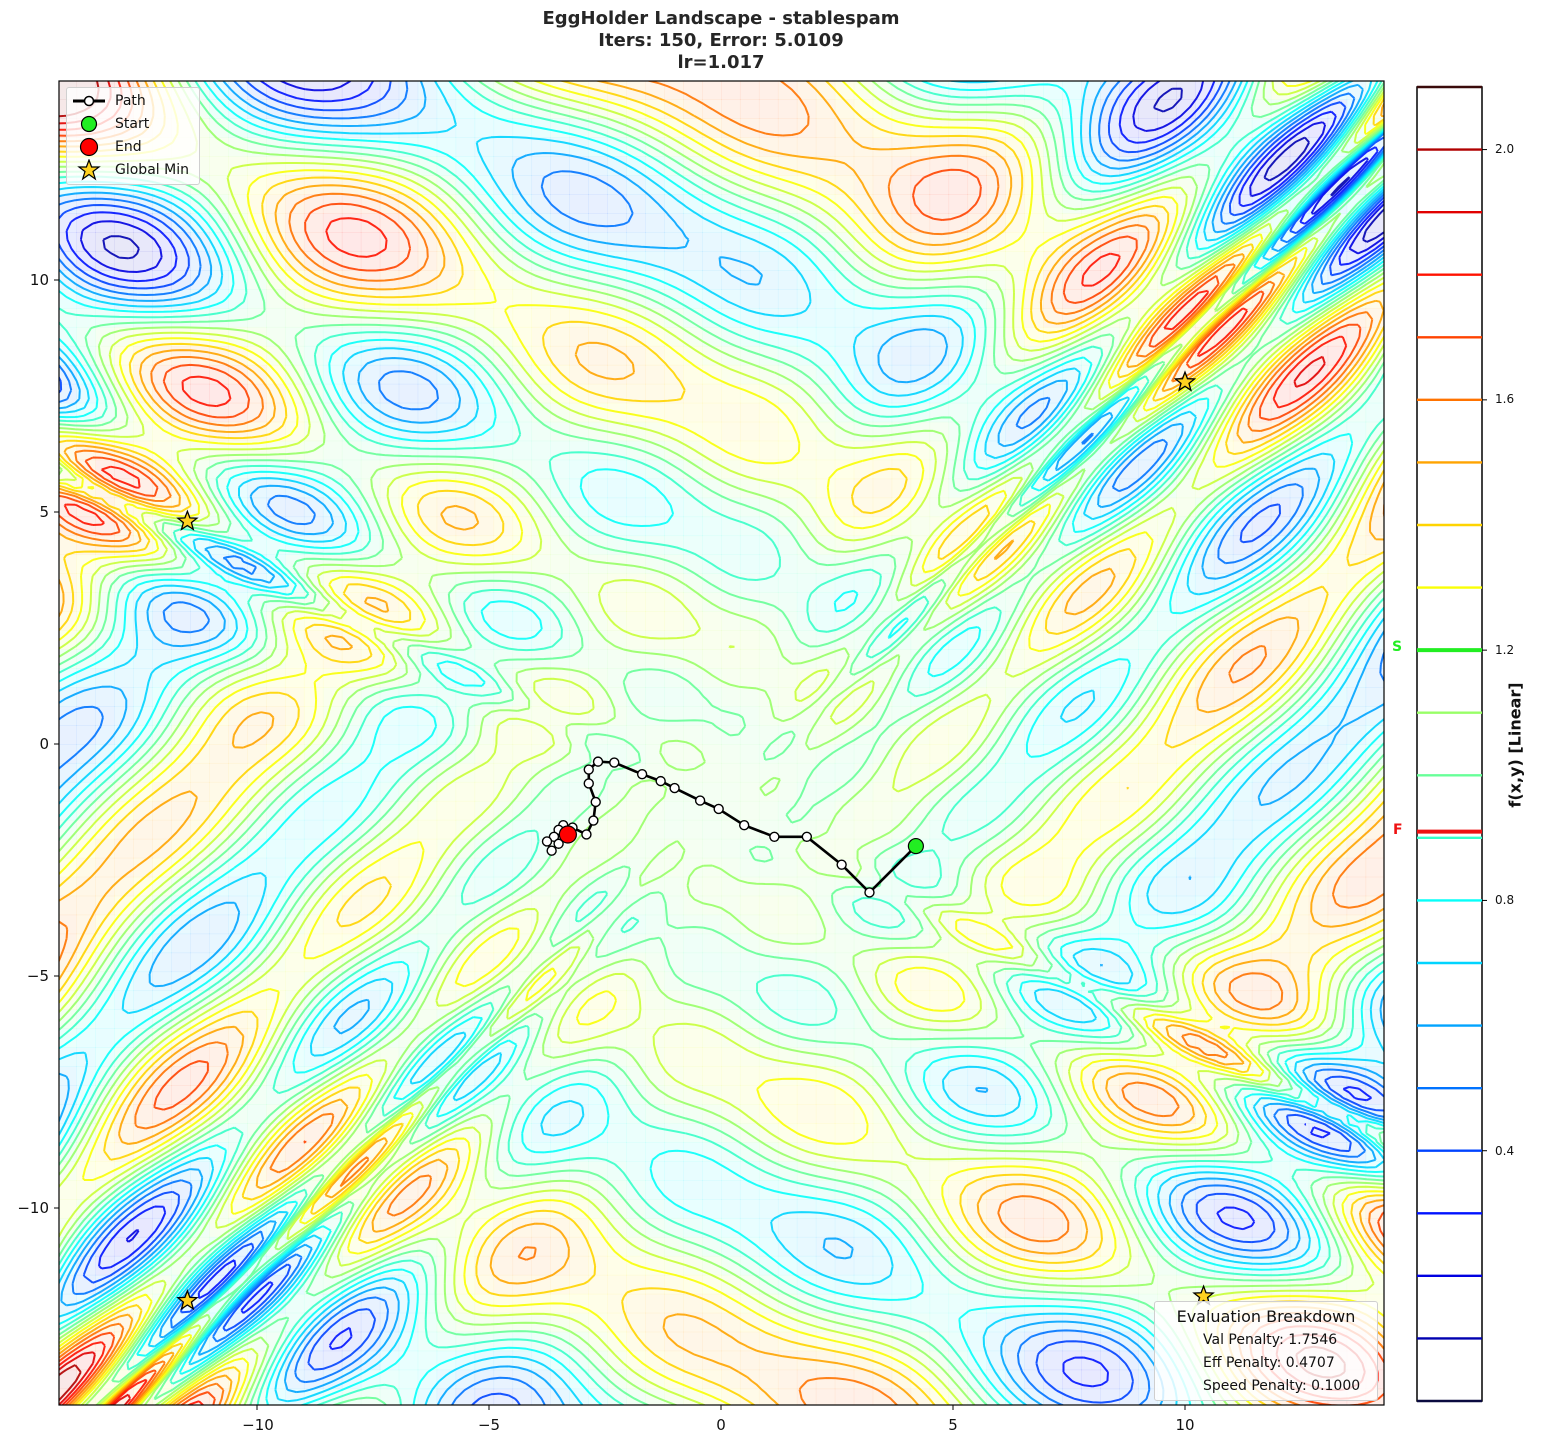 This screenshot has width=1552, height=1448. What do you see at coordinates (1505, 399) in the screenshot?
I see `colorbar-tick-label: 1.6` at bounding box center [1505, 399].